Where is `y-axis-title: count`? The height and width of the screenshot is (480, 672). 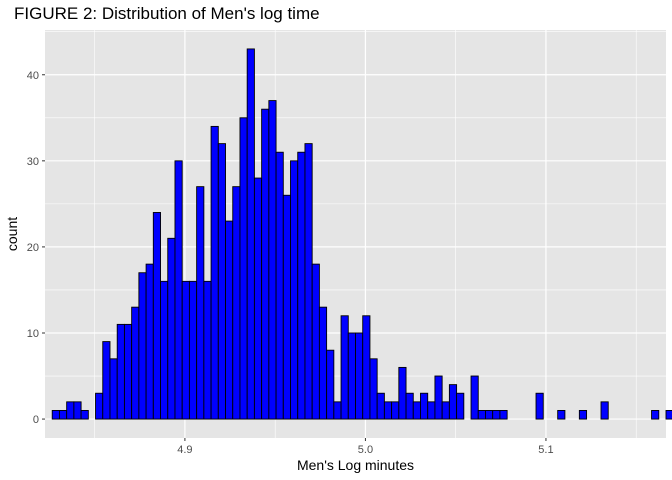
y-axis-title: count is located at coordinates (12, 234).